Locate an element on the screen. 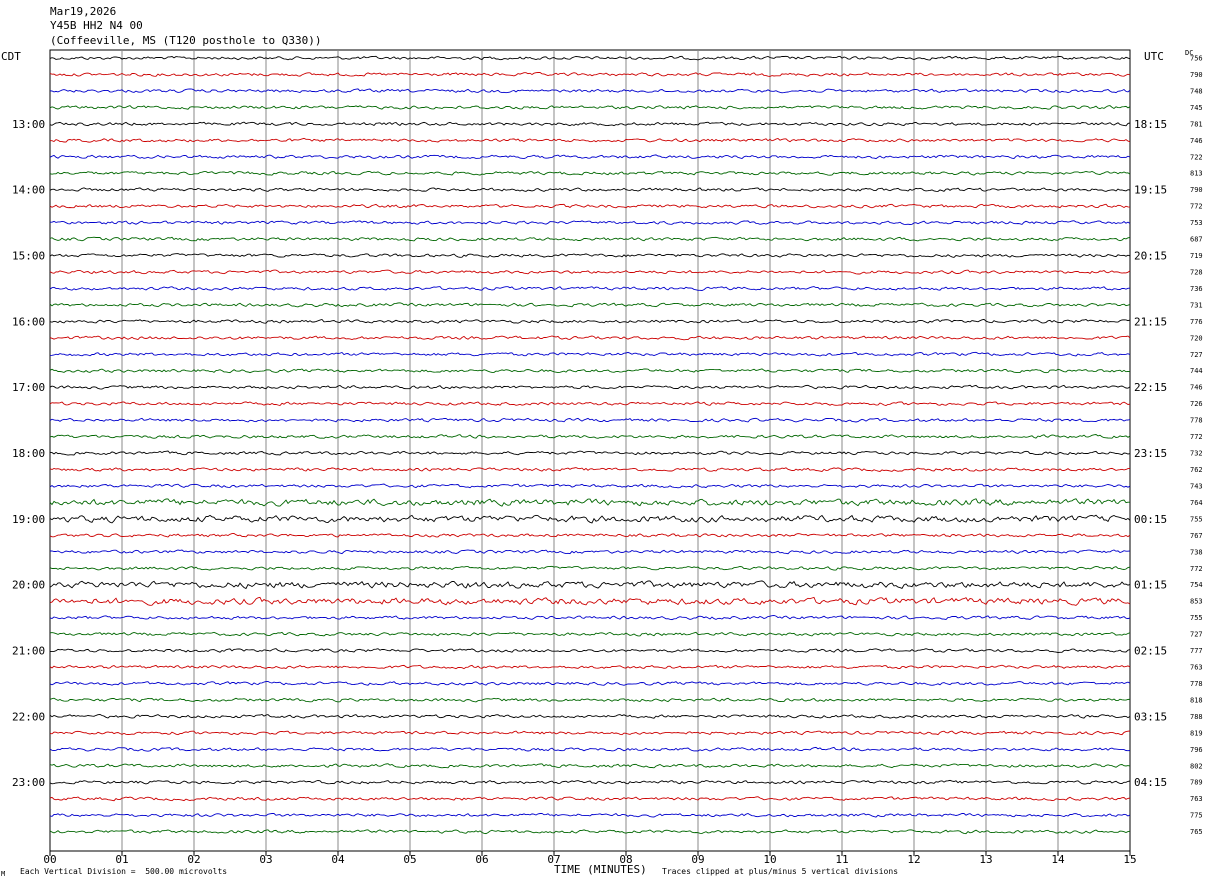 This screenshot has height=886, width=1210. dc-offset-value: 755 is located at coordinates (1196, 618).